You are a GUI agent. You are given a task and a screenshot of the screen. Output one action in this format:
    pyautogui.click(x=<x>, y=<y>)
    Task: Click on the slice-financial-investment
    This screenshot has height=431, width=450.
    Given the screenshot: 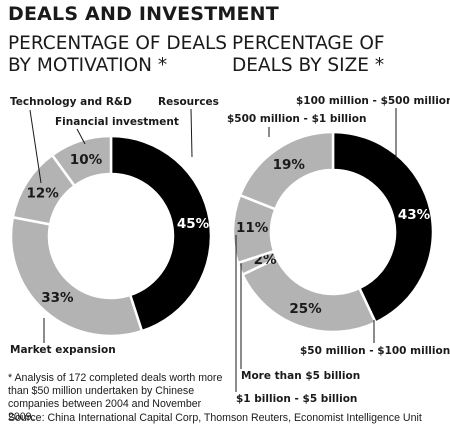 What is the action you would take?
    pyautogui.click(x=81, y=161)
    